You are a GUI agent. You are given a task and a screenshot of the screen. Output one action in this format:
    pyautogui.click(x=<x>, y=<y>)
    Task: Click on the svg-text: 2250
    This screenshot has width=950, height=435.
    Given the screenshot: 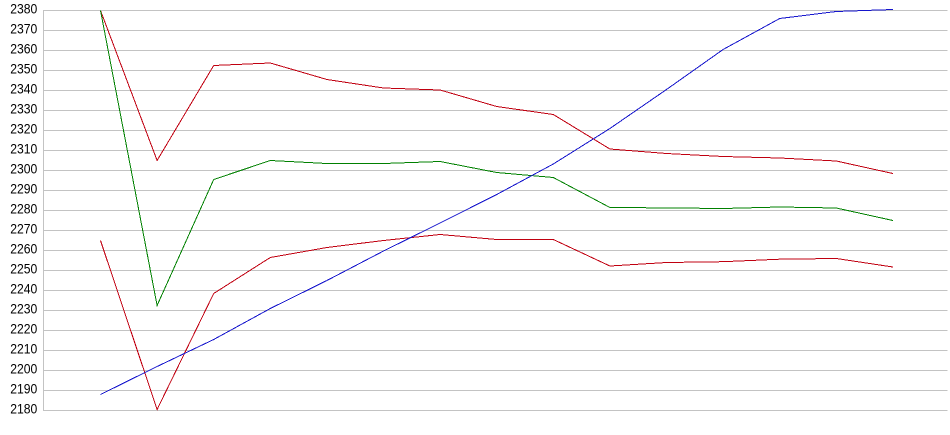 What is the action you would take?
    pyautogui.click(x=23, y=269)
    